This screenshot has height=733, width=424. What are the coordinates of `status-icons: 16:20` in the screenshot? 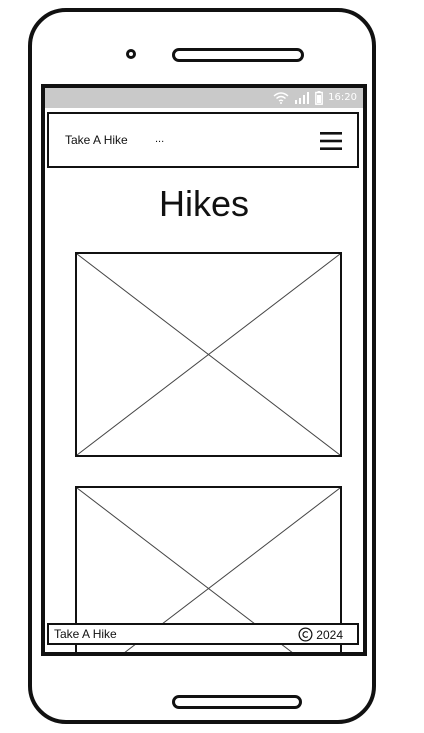 It's located at (315, 98).